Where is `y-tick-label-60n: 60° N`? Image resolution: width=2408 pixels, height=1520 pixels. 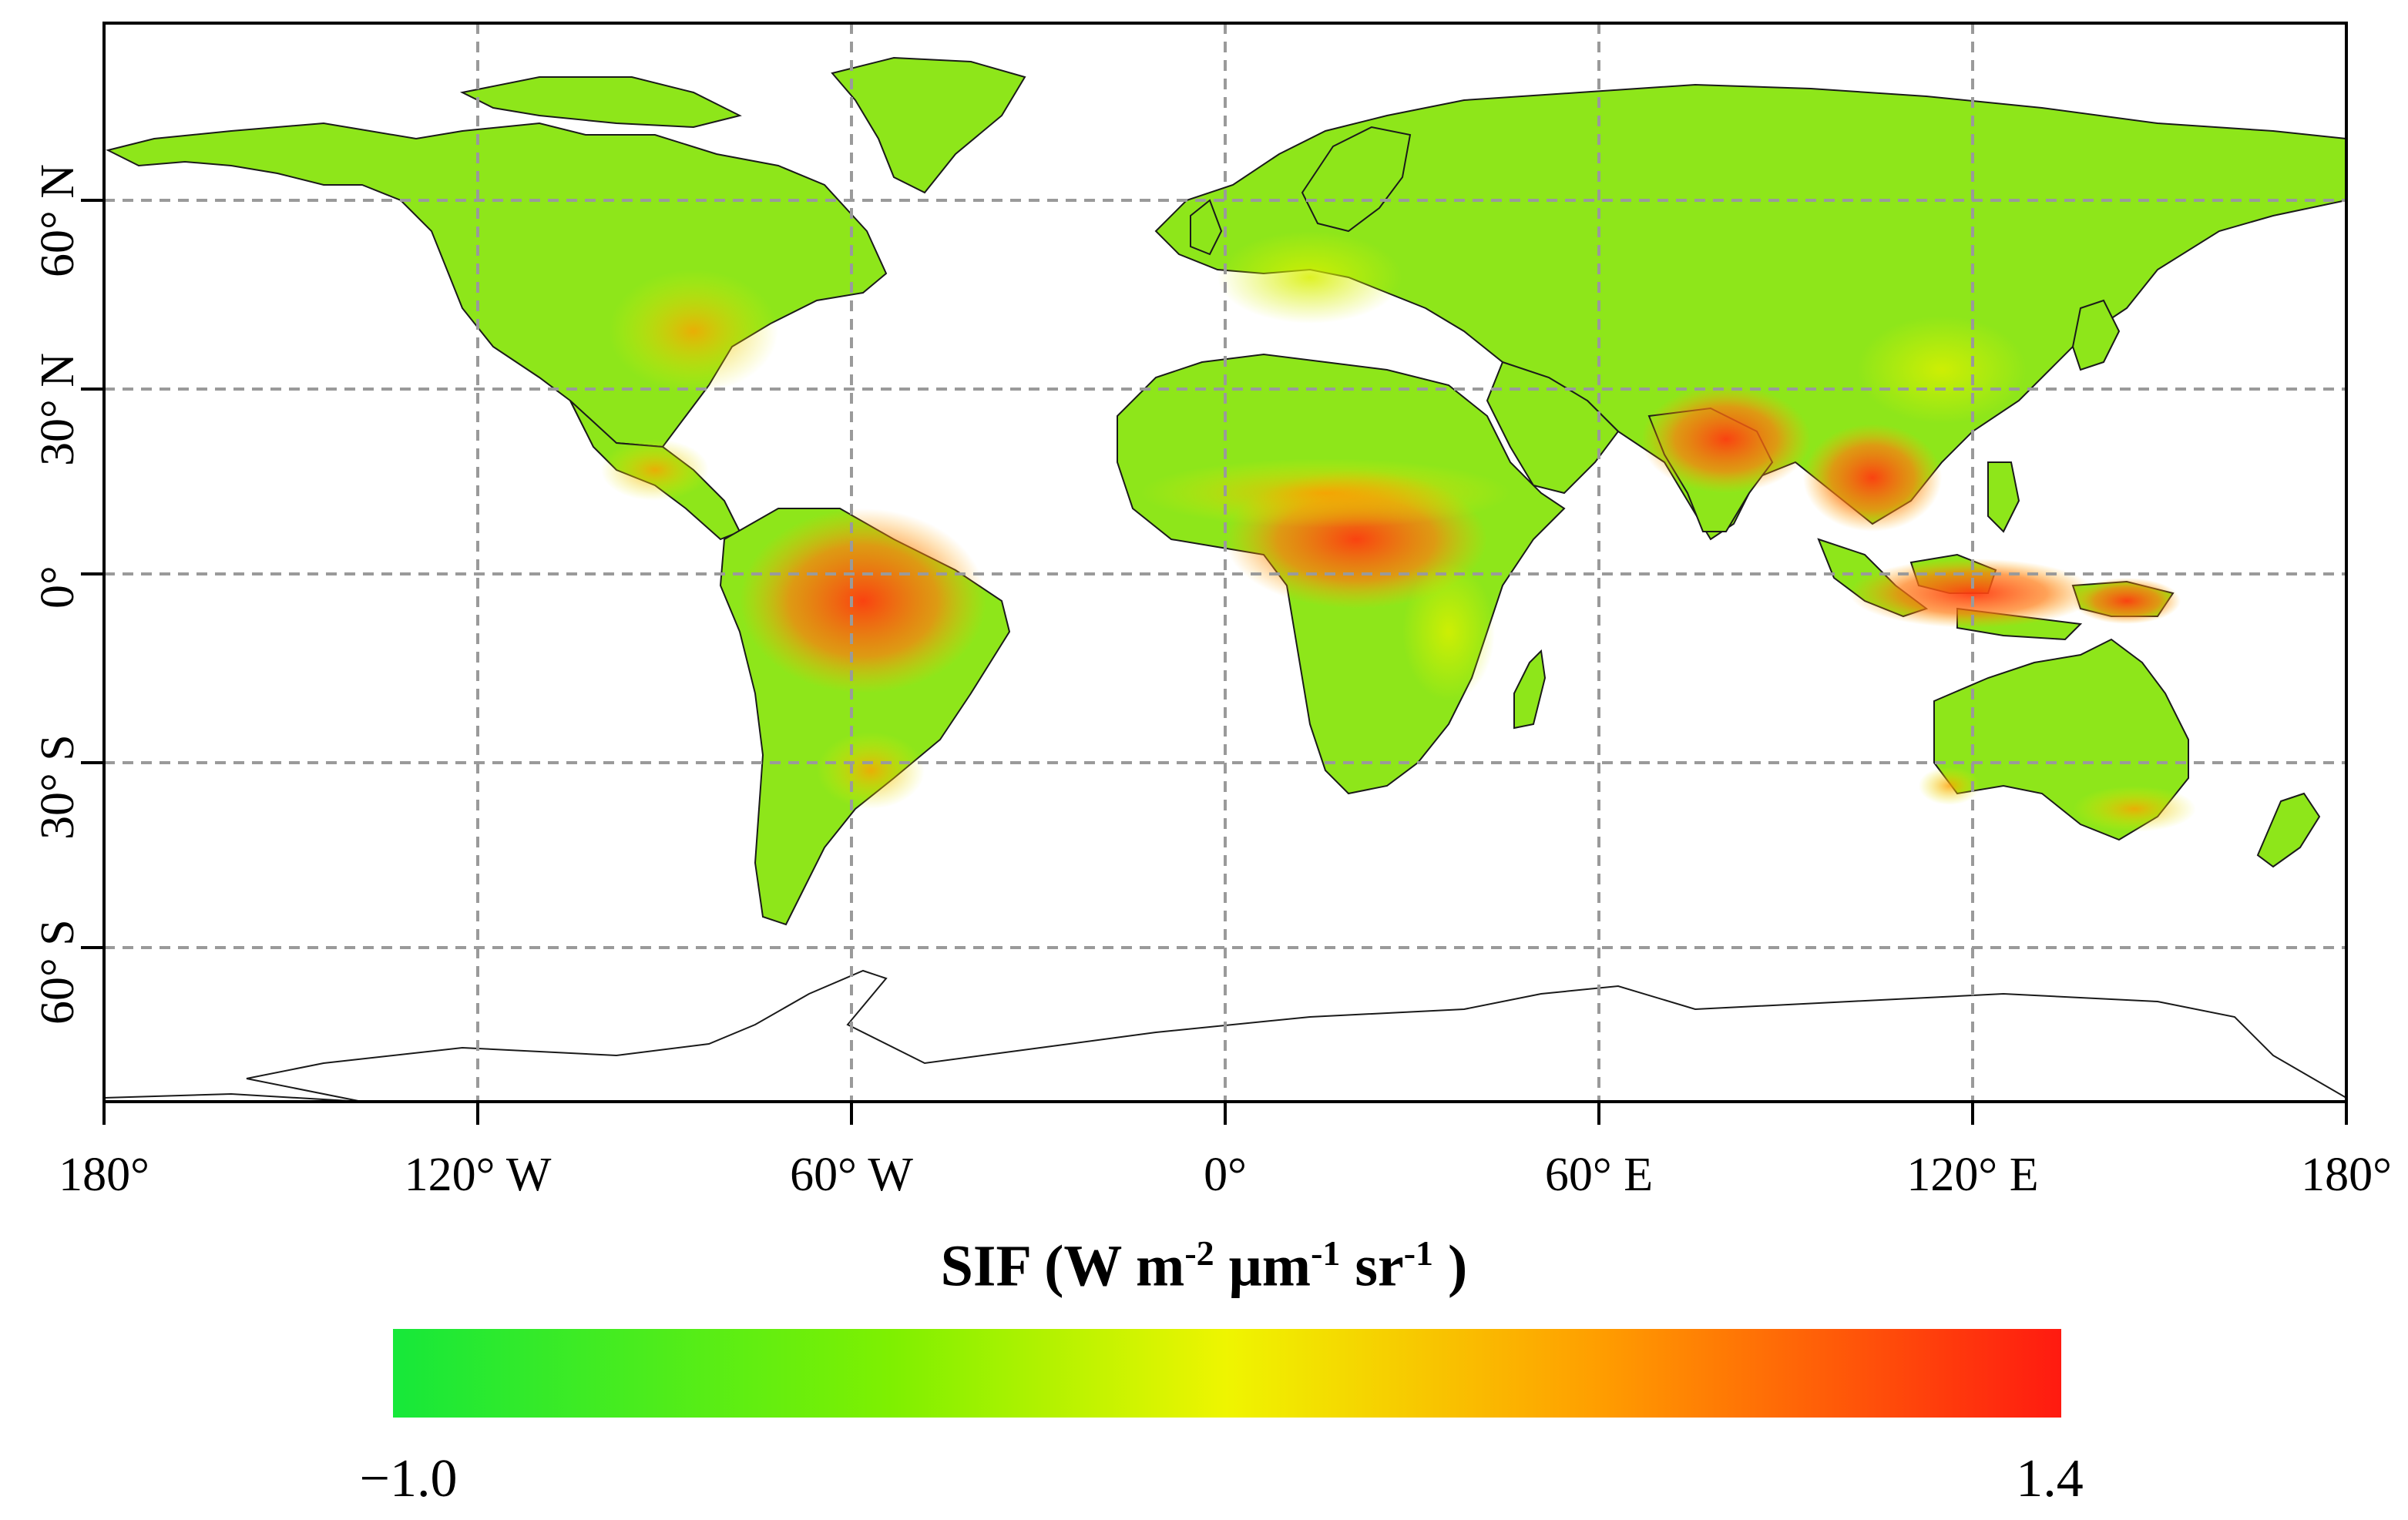 y-tick-label-60n: 60° N is located at coordinates (58, 220).